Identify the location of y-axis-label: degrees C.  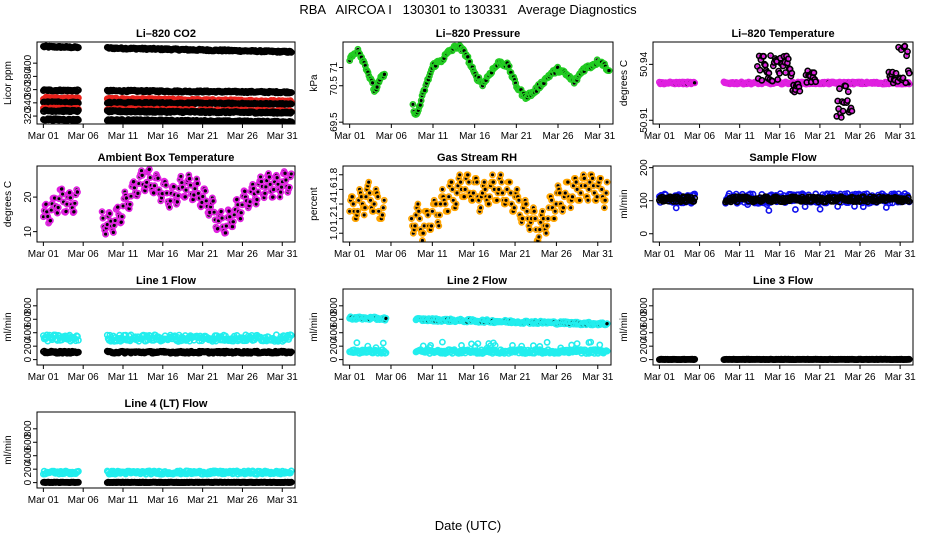
(624, 83).